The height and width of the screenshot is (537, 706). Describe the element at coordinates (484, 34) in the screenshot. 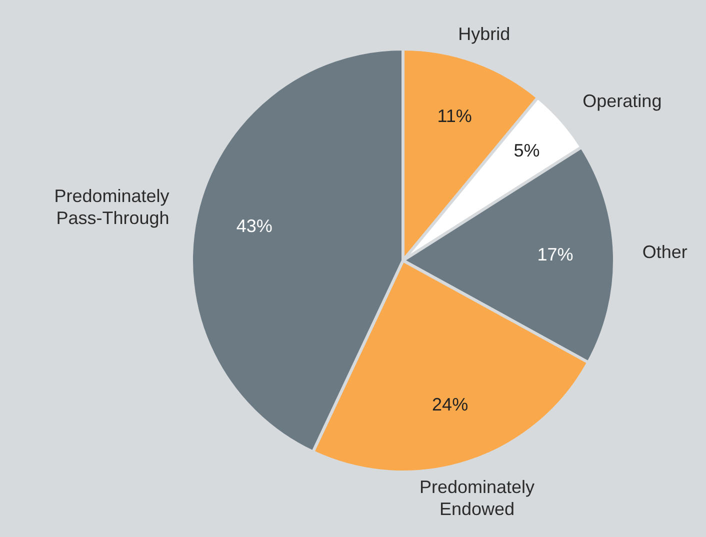

I see `slice-label: Hybrid` at that location.